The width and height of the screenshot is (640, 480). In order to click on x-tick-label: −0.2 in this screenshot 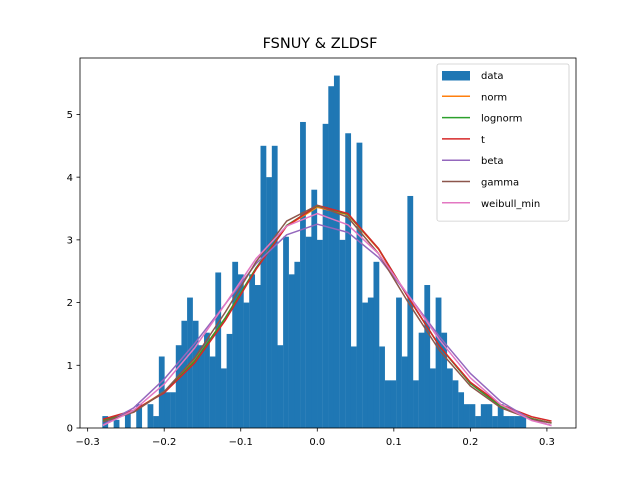, I will do `click(164, 442)`.